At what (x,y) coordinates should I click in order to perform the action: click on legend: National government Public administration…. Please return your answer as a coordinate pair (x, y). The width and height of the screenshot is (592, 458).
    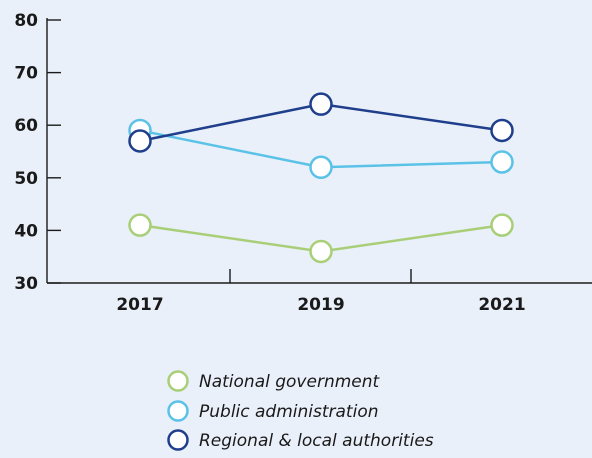
    Looking at the image, I should click on (300, 410).